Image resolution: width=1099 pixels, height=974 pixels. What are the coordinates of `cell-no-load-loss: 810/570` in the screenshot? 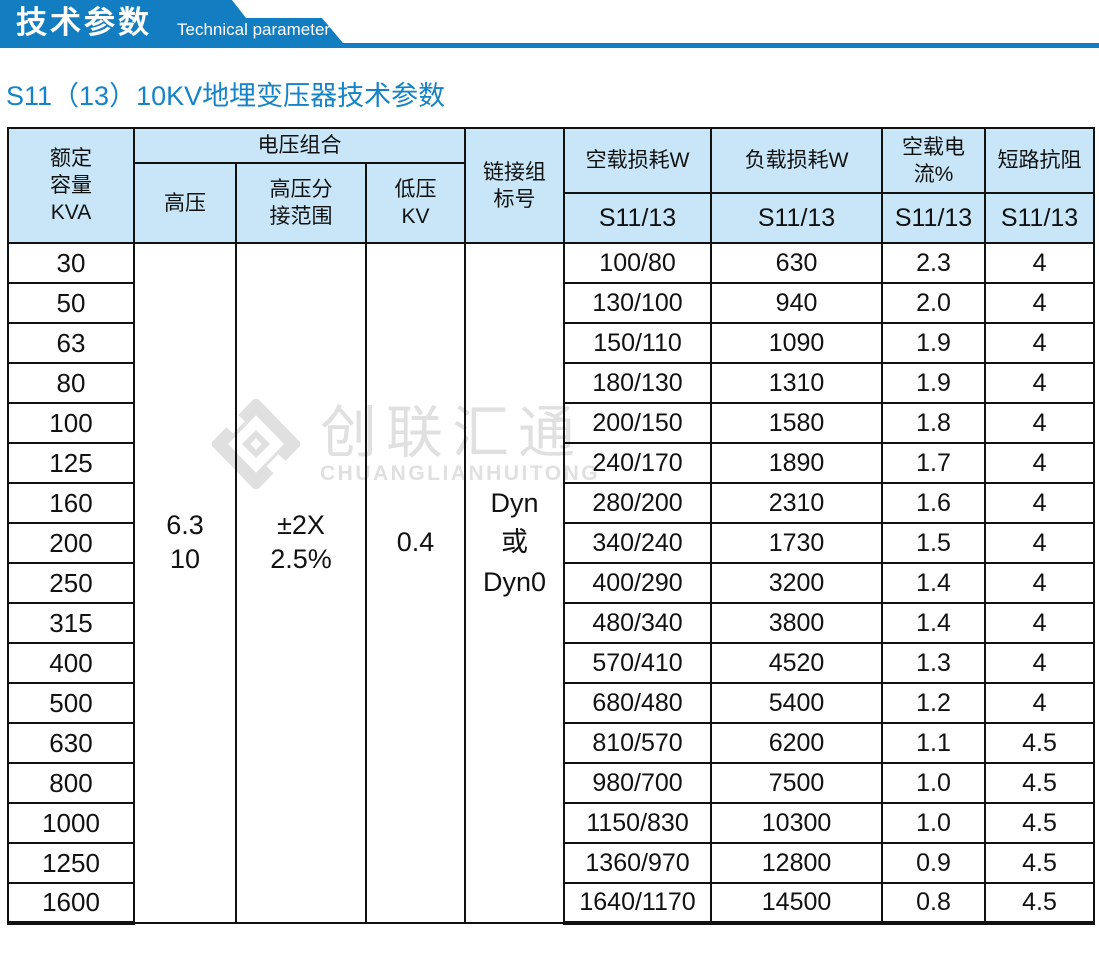 It's located at (638, 743).